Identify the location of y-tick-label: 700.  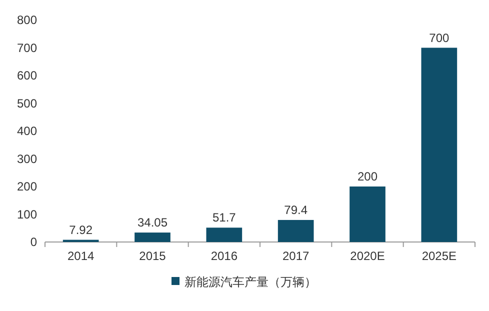
(27, 47).